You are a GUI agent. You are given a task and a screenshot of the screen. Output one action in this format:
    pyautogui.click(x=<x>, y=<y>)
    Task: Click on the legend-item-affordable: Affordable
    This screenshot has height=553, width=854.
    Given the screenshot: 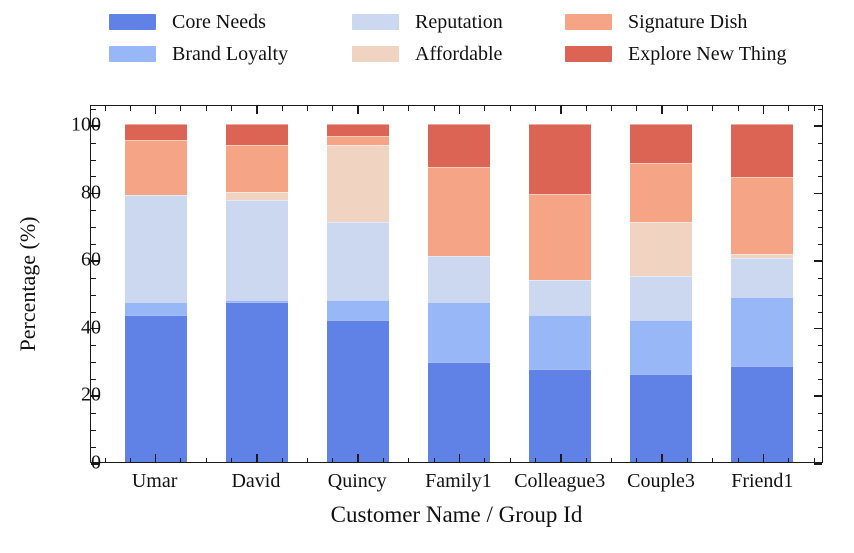 What is the action you would take?
    pyautogui.click(x=458, y=54)
    